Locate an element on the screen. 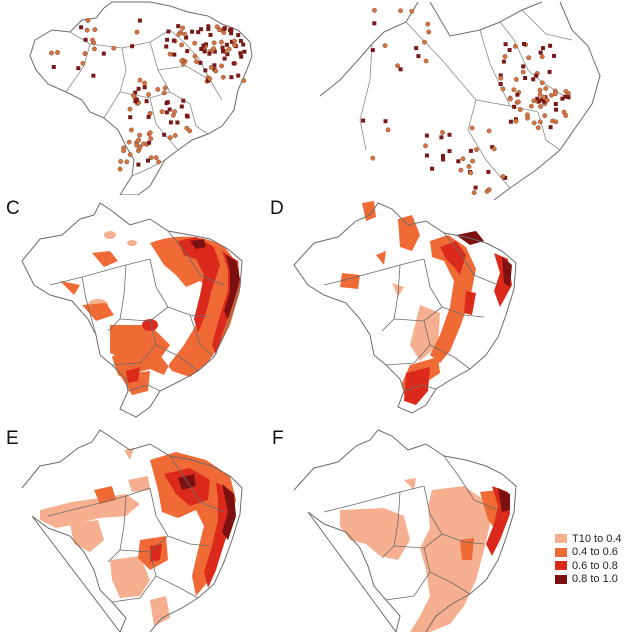 The width and height of the screenshot is (632, 632). panel-e-map is located at coordinates (130, 526).